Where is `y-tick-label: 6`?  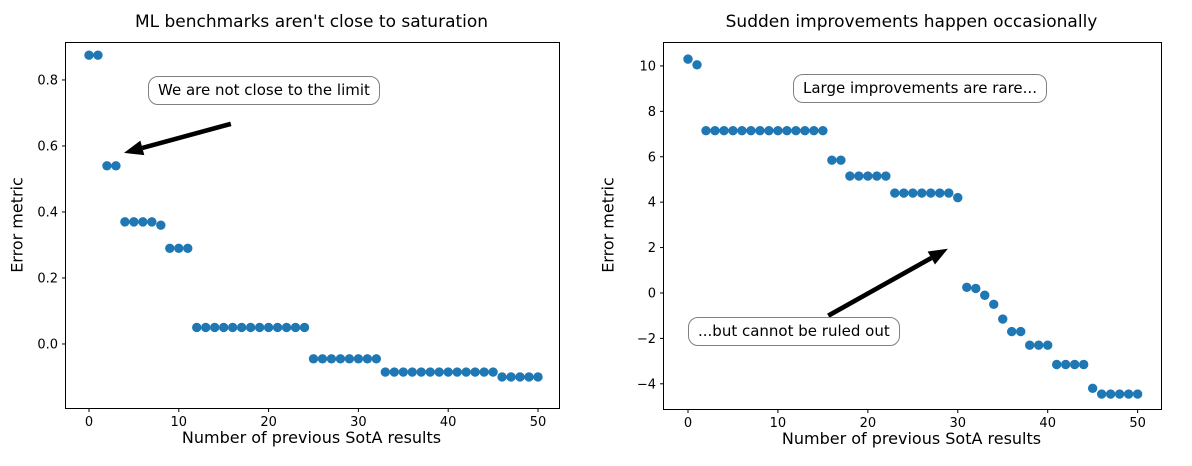 y-tick-label: 6 is located at coordinates (652, 157).